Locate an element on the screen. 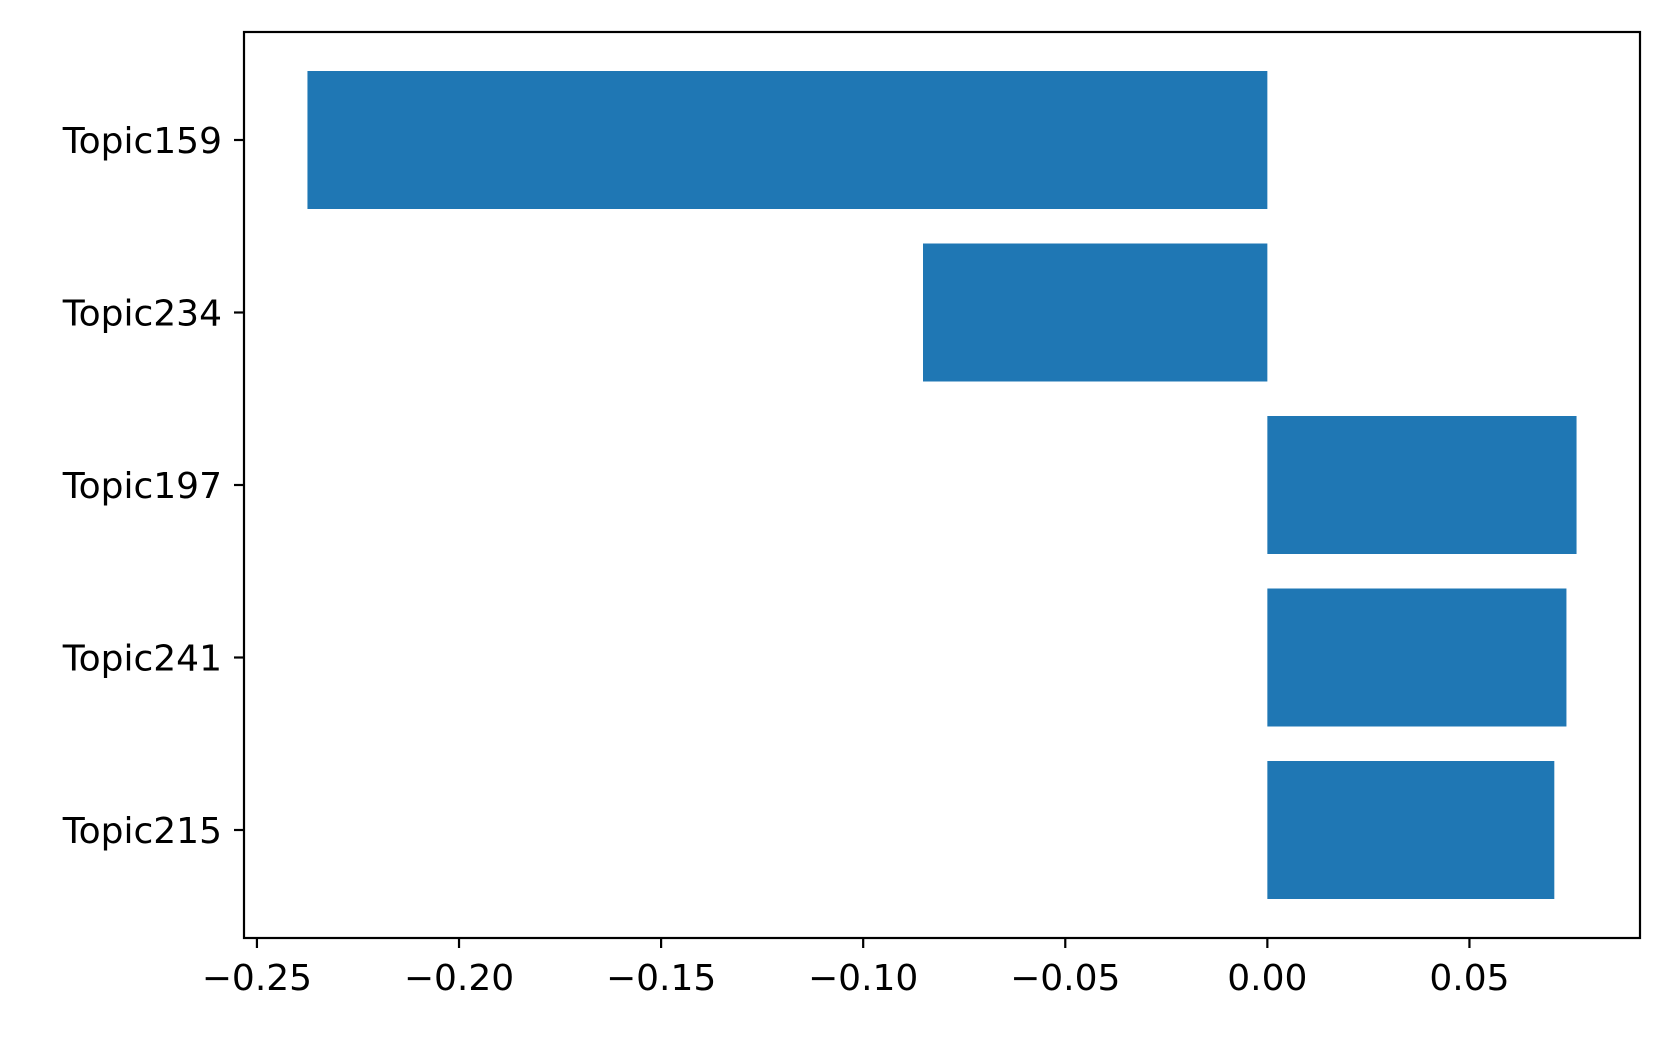 Image resolution: width=1668 pixels, height=1037 pixels. bar-topic234 is located at coordinates (1095, 312).